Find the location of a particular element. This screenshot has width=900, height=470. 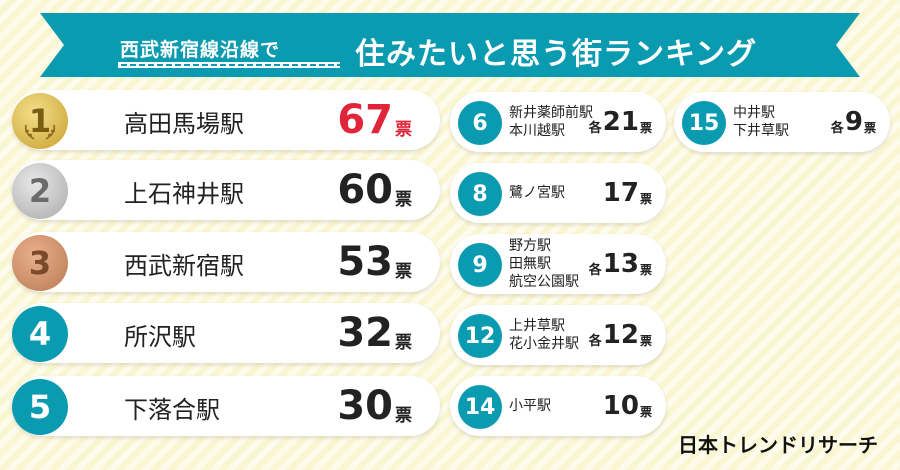

vote-count: 各 9 票 is located at coordinates (853, 122).